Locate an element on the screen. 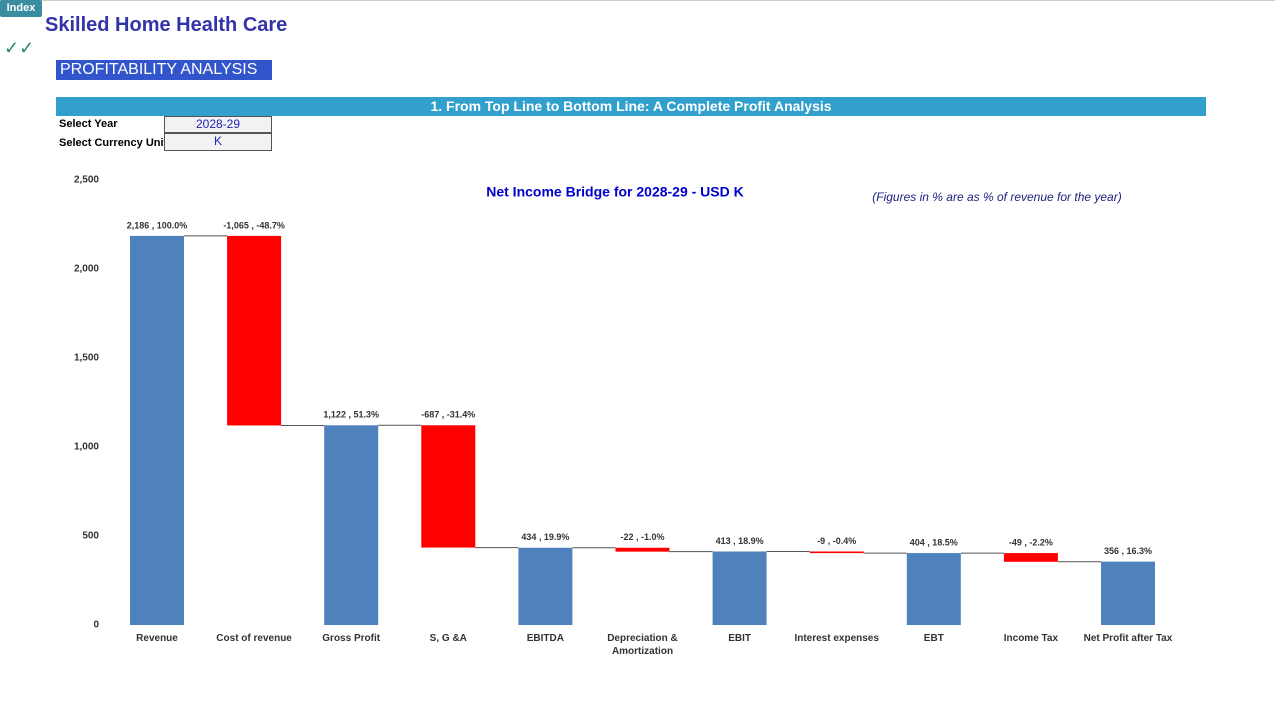  top-border is located at coordinates (637, 0).